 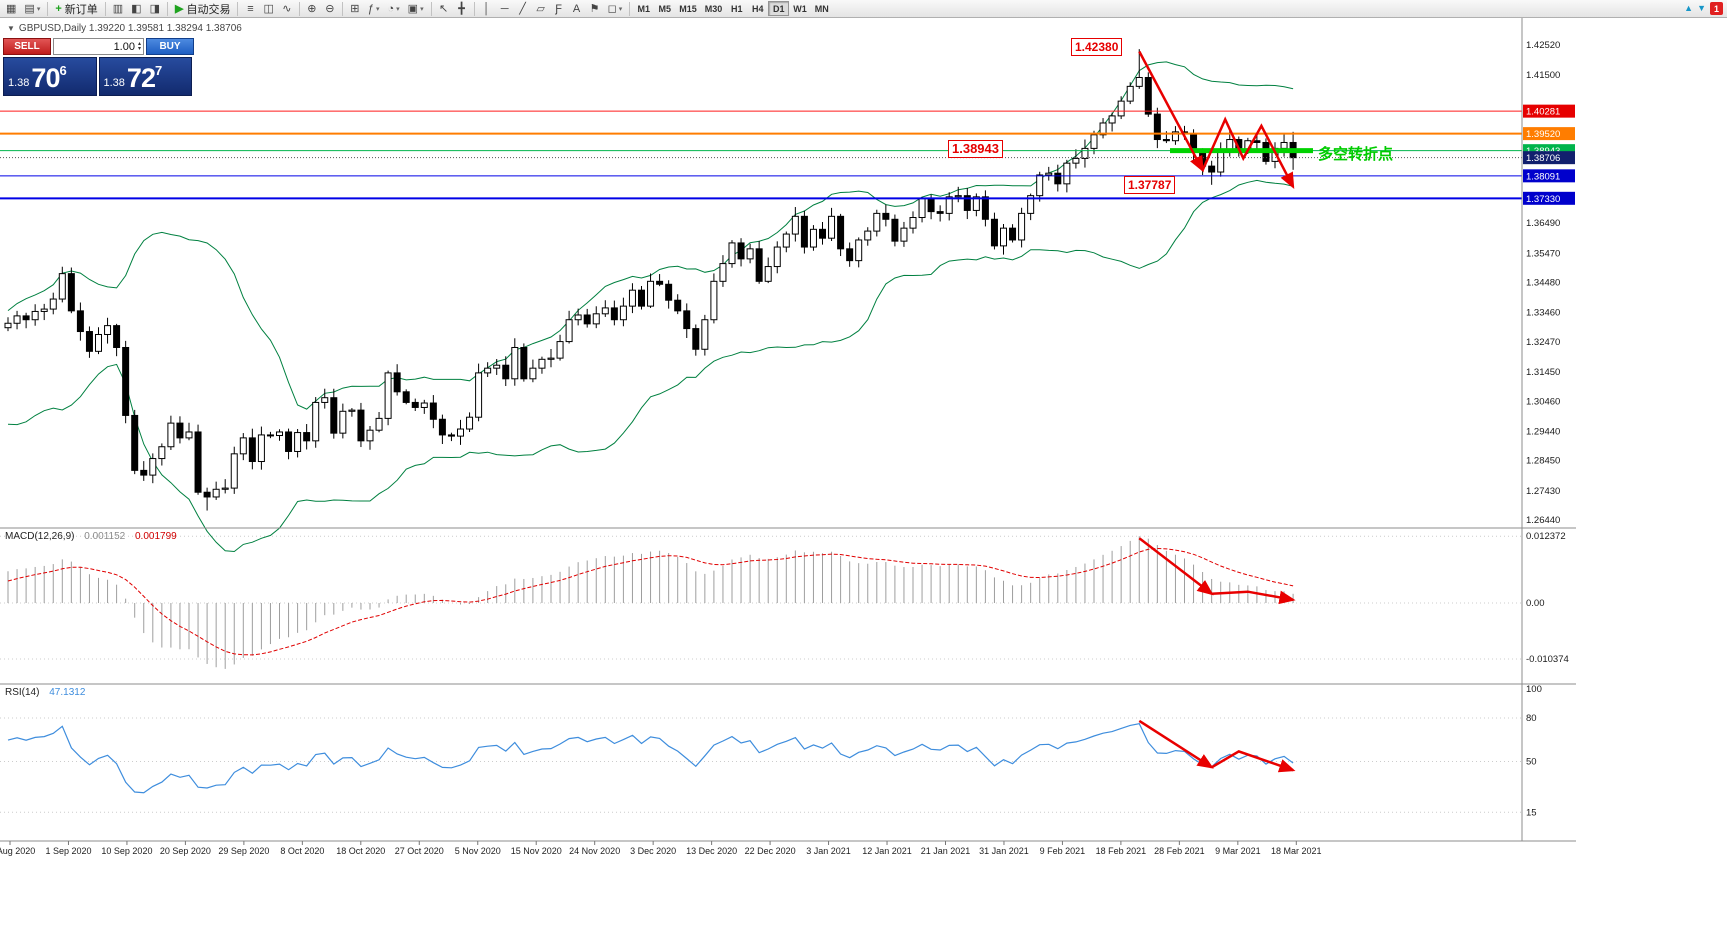 What do you see at coordinates (761, 155) in the screenshot?
I see `price-lines` at bounding box center [761, 155].